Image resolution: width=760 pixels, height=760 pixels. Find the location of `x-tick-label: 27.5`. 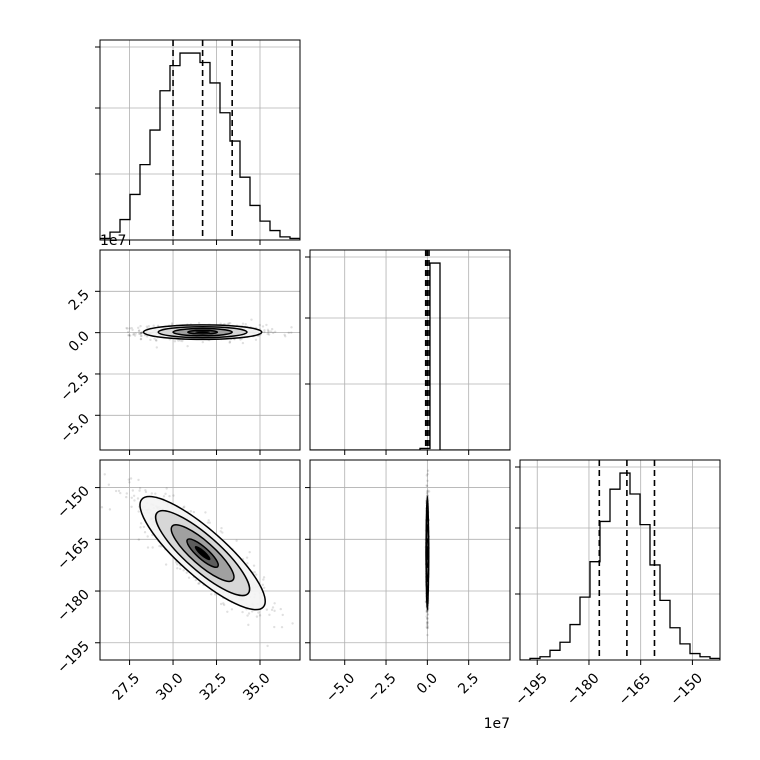

x-tick-label: 27.5 is located at coordinates (126, 686).